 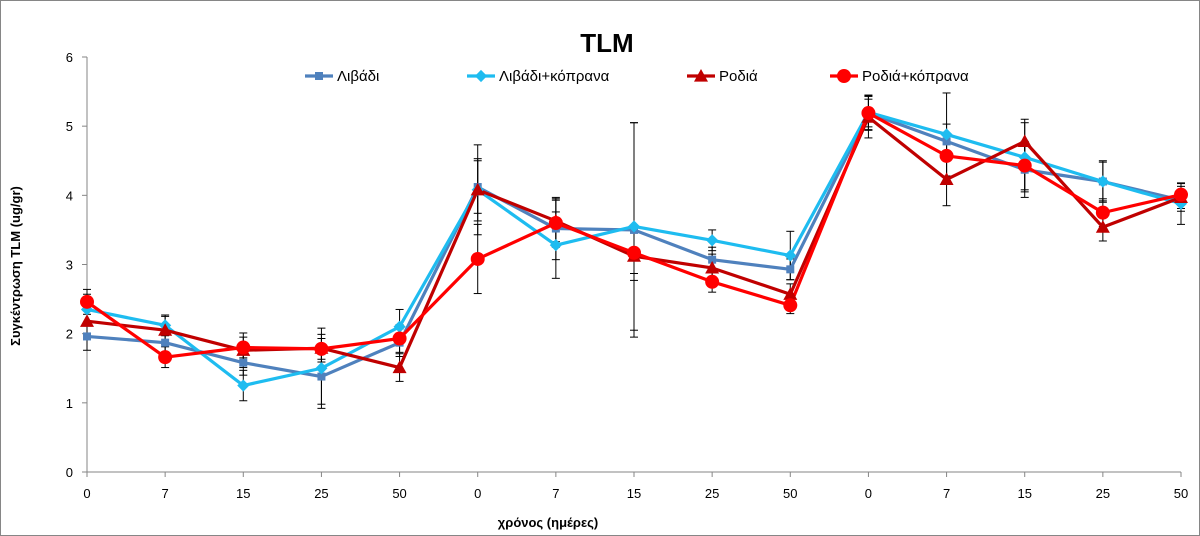 I want to click on legend-item-1: Λιβάδι, so click(x=342, y=76).